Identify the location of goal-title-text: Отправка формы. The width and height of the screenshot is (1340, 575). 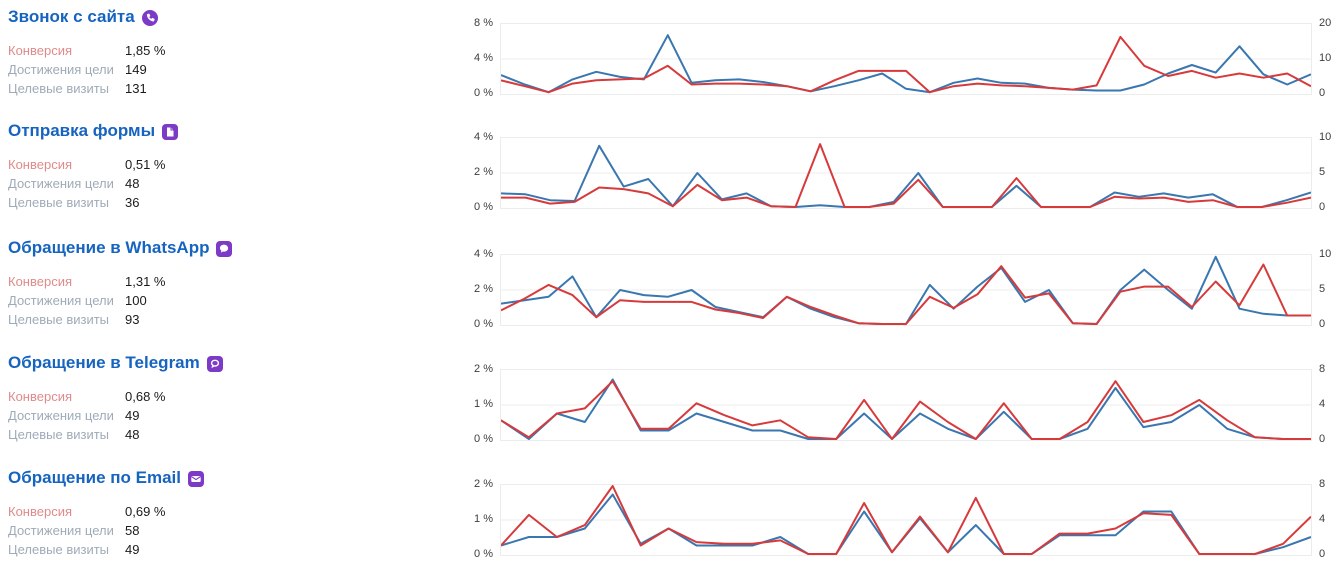
(82, 130).